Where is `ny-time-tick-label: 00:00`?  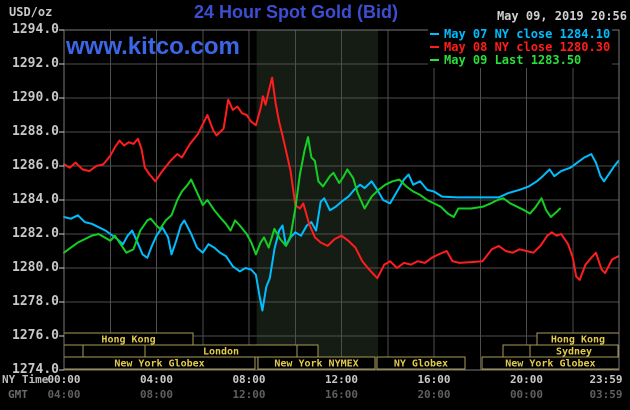
ny-time-tick-label: 00:00 is located at coordinates (64, 379).